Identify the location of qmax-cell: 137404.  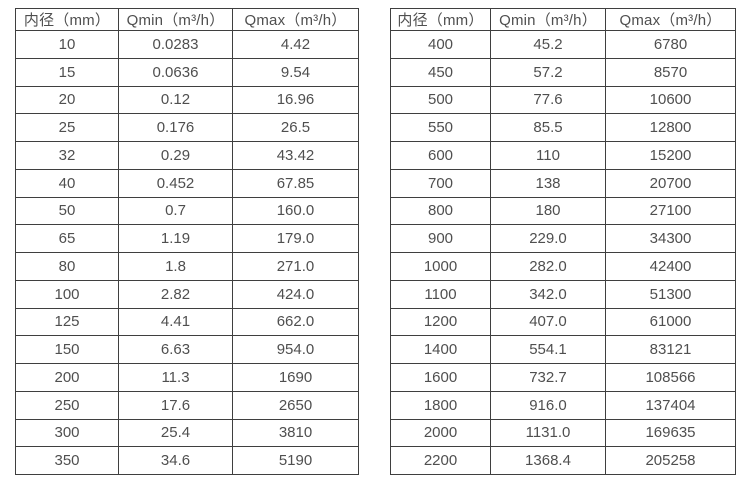
(670, 405).